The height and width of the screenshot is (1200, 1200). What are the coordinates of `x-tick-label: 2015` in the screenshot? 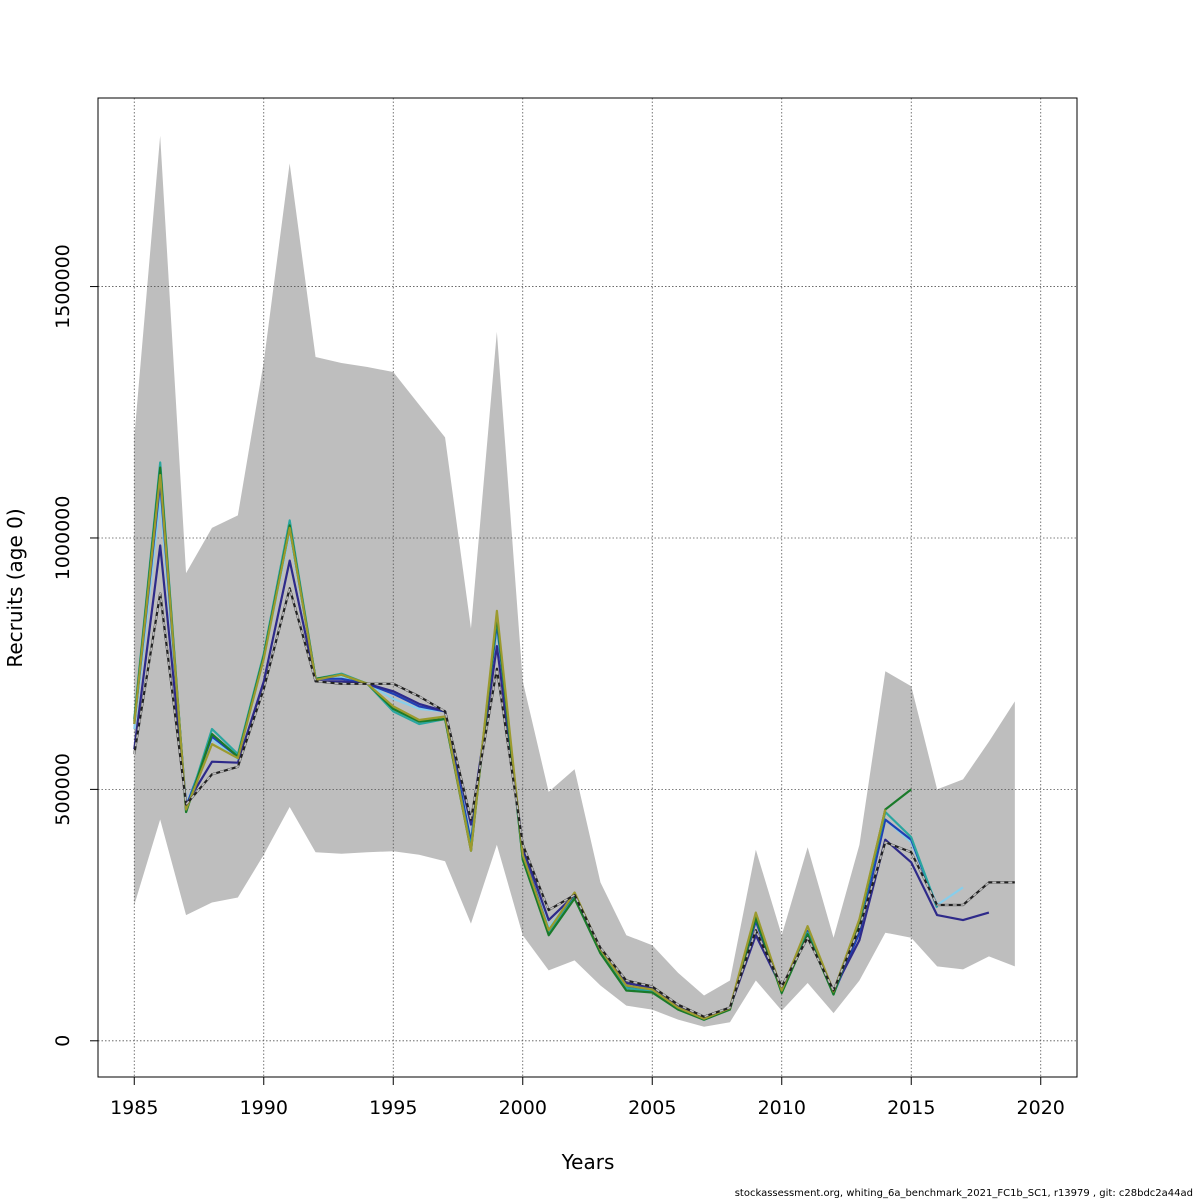 It's located at (911, 1108).